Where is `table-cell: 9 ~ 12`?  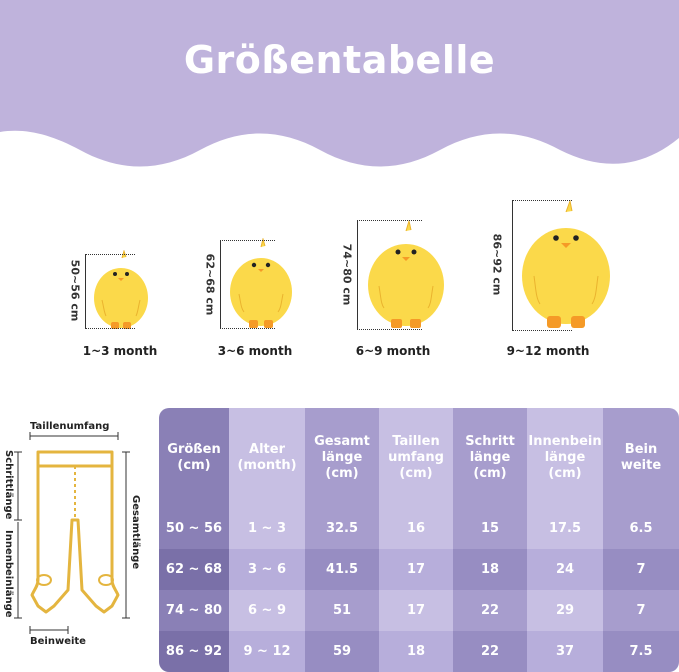 table-cell: 9 ~ 12 is located at coordinates (267, 651).